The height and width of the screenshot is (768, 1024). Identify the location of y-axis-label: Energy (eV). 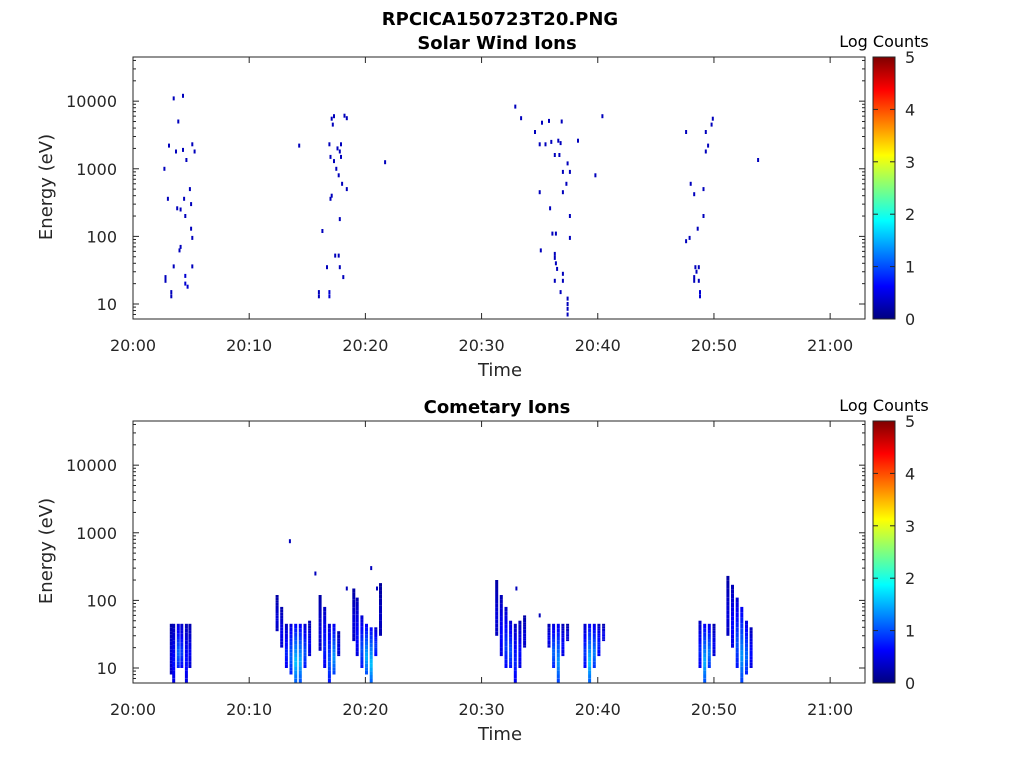
(46, 187).